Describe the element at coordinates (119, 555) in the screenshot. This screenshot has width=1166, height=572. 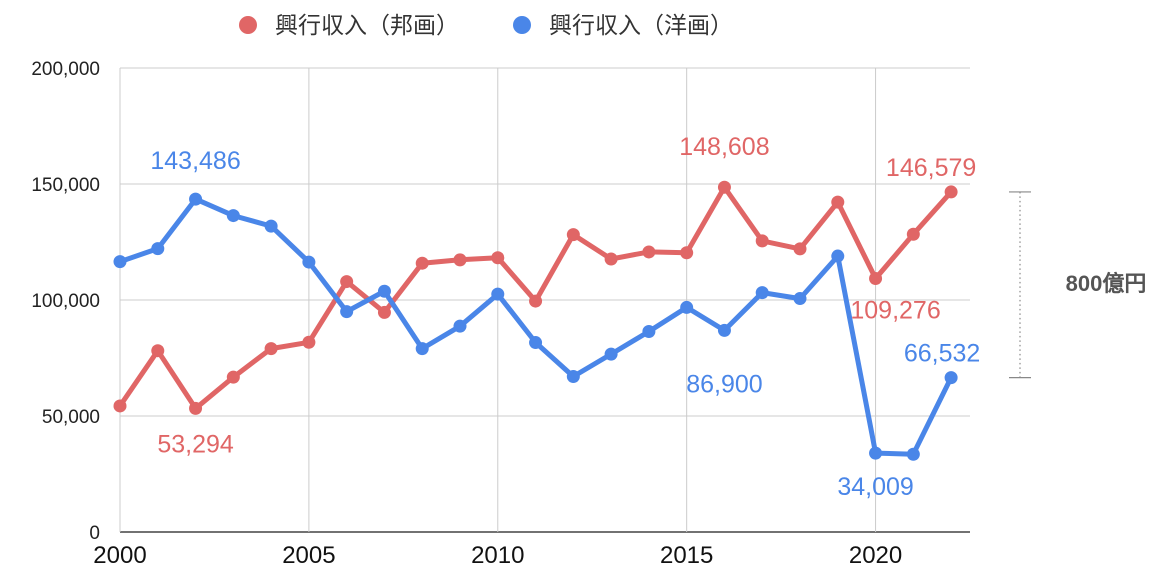
I see `x-tick-label: 2000` at that location.